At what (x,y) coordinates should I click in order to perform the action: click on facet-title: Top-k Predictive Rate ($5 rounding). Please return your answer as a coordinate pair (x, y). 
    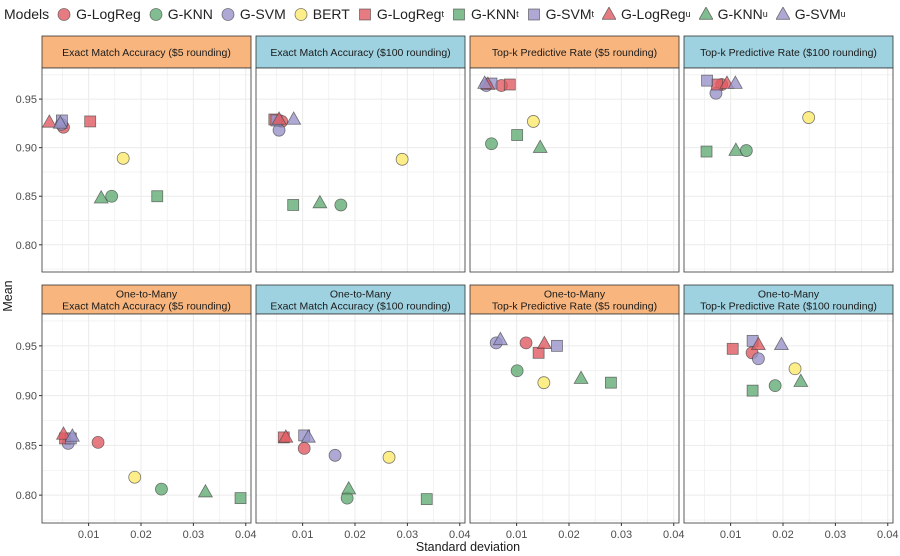
    Looking at the image, I should click on (574, 307).